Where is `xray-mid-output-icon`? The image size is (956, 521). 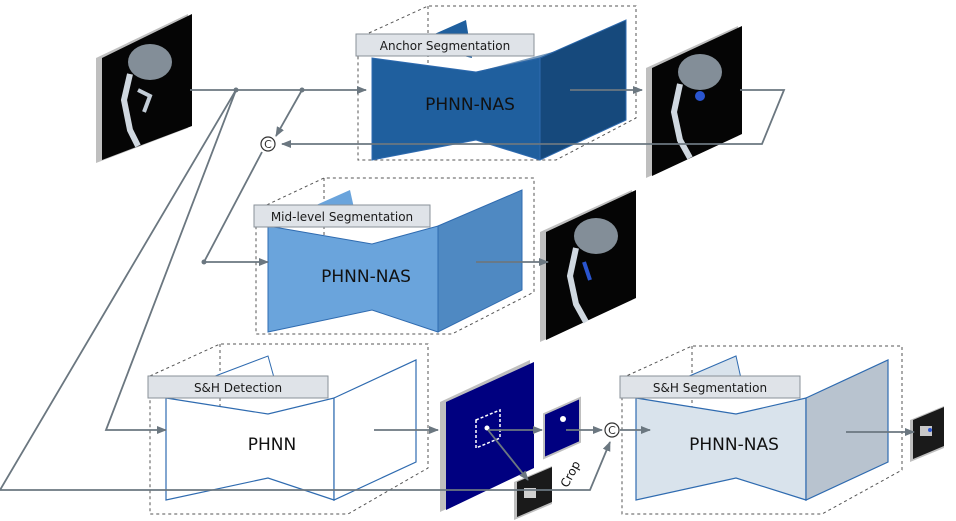 xray-mid-output-icon is located at coordinates (588, 266).